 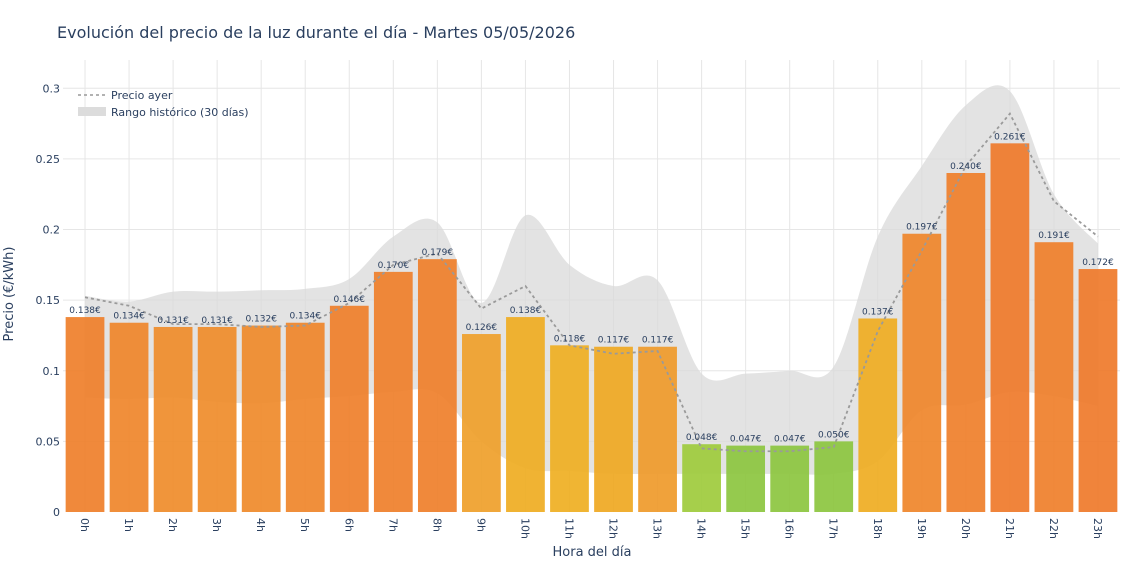 What do you see at coordinates (142, 95) in the screenshot?
I see `legend-yesterday-label: Precio ayer` at bounding box center [142, 95].